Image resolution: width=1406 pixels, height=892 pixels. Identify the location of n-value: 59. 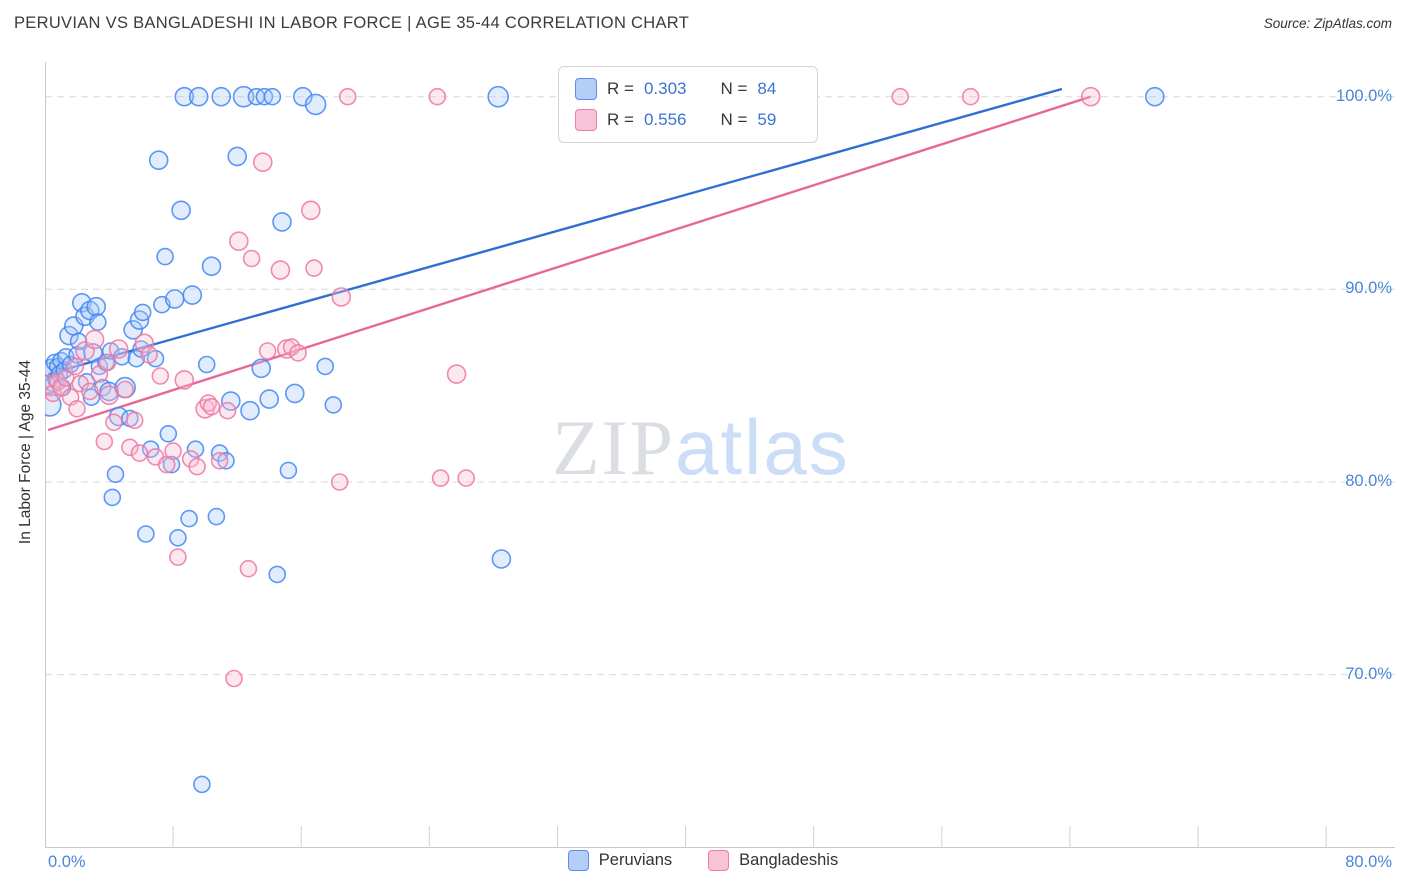
(767, 119).